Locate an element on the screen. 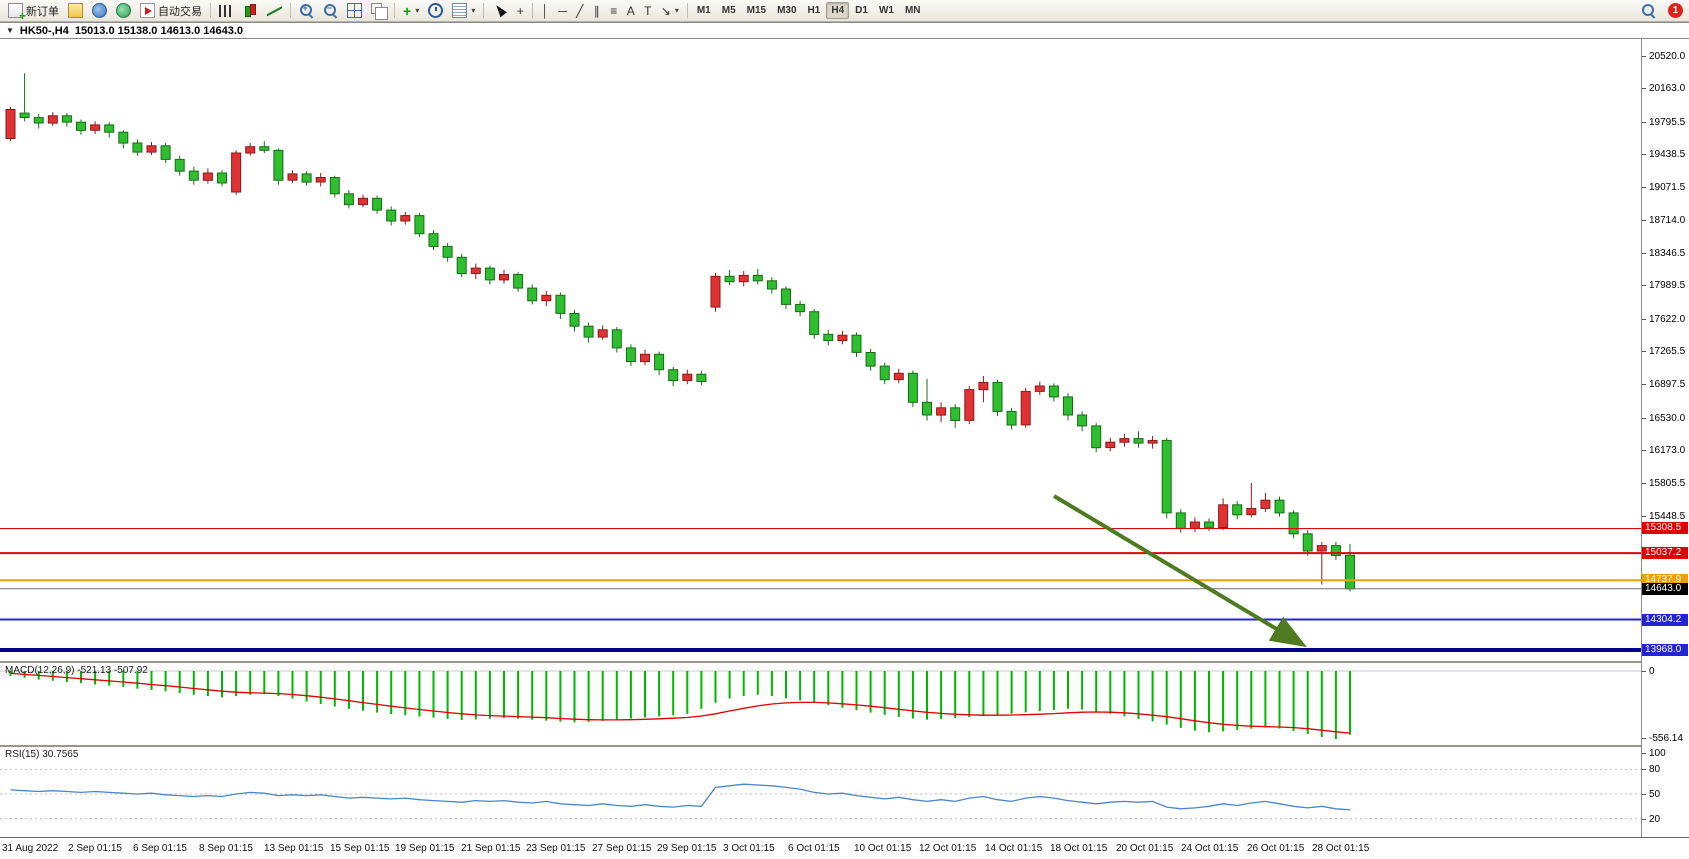  price-tick: 15805.5 is located at coordinates (1663, 483).